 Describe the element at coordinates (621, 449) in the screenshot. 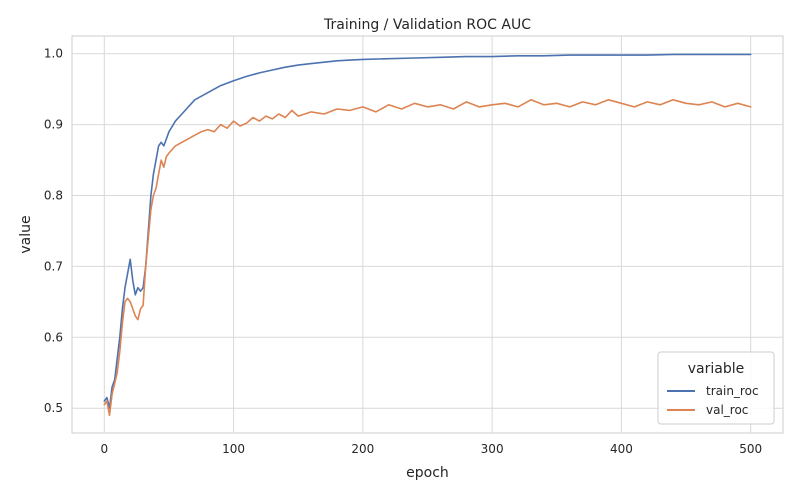

I see `x-tick-label: 400` at that location.